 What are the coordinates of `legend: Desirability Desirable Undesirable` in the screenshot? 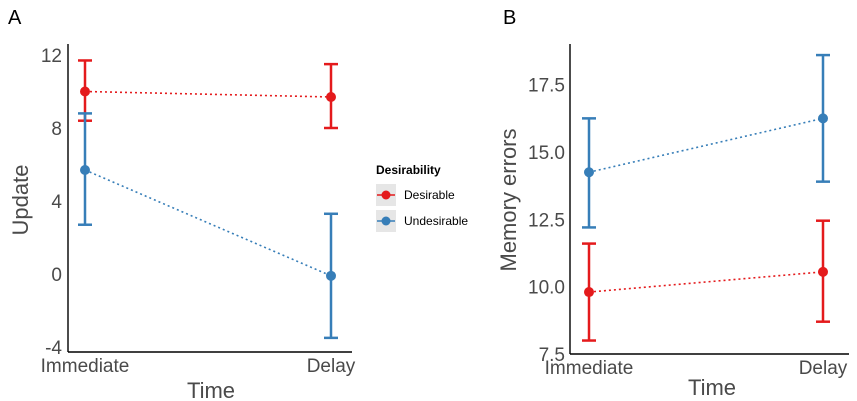 It's located at (422, 197).